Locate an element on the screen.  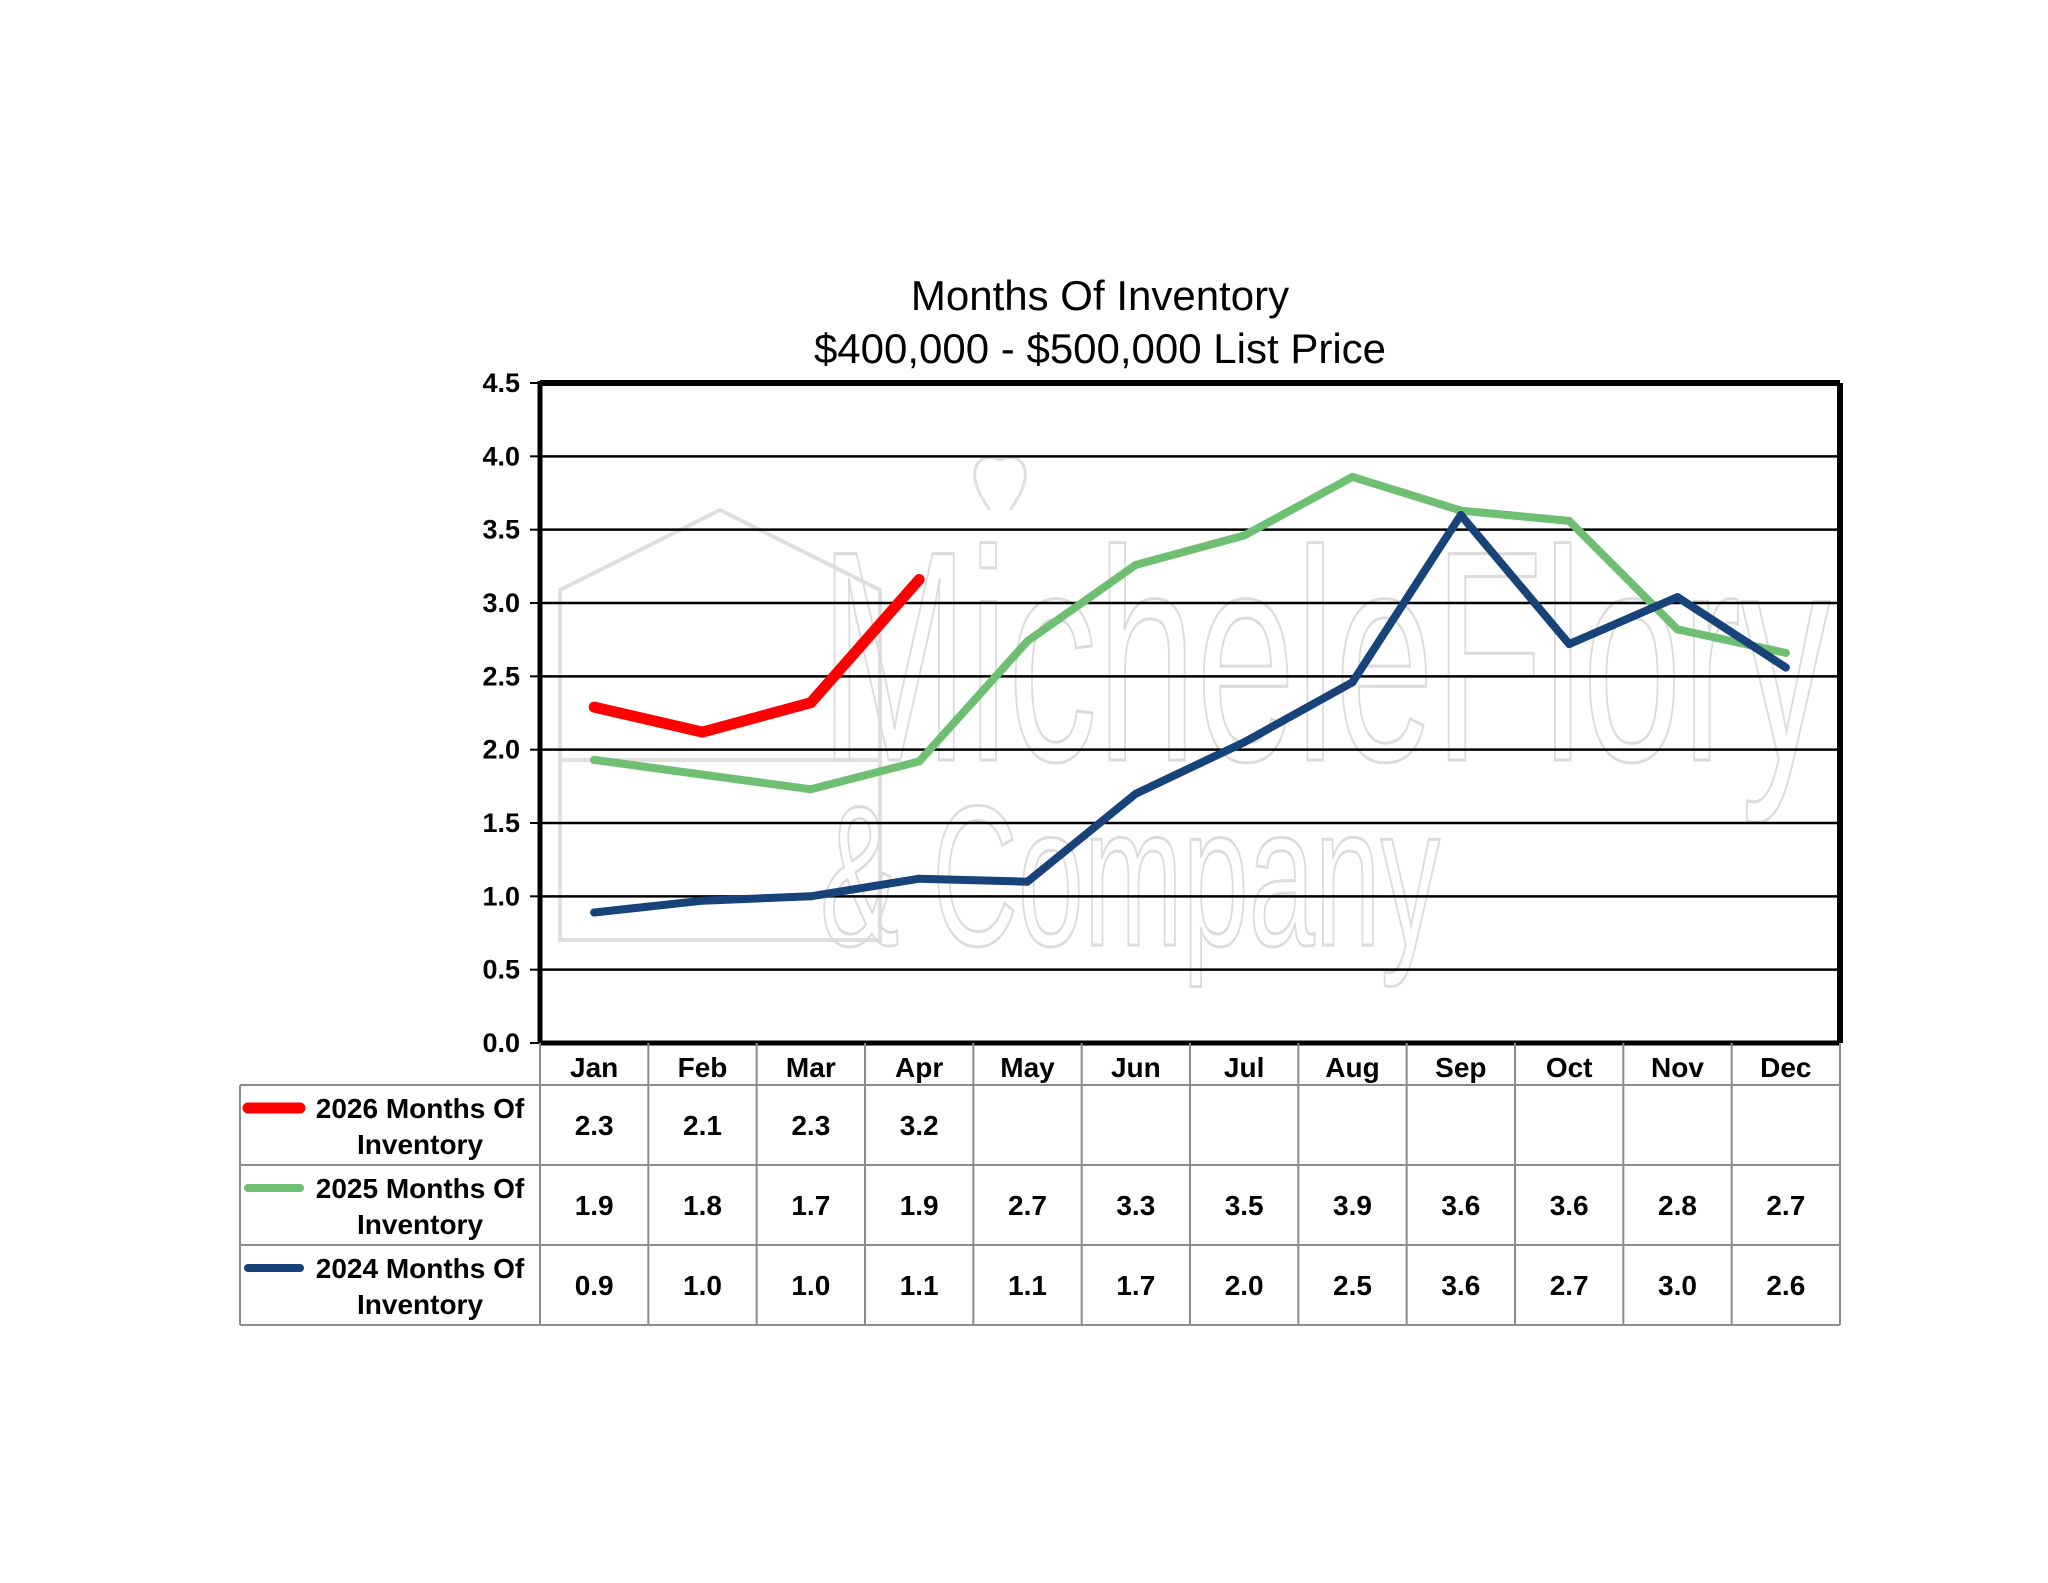
y-tick-label: 4.5 is located at coordinates (501, 383).